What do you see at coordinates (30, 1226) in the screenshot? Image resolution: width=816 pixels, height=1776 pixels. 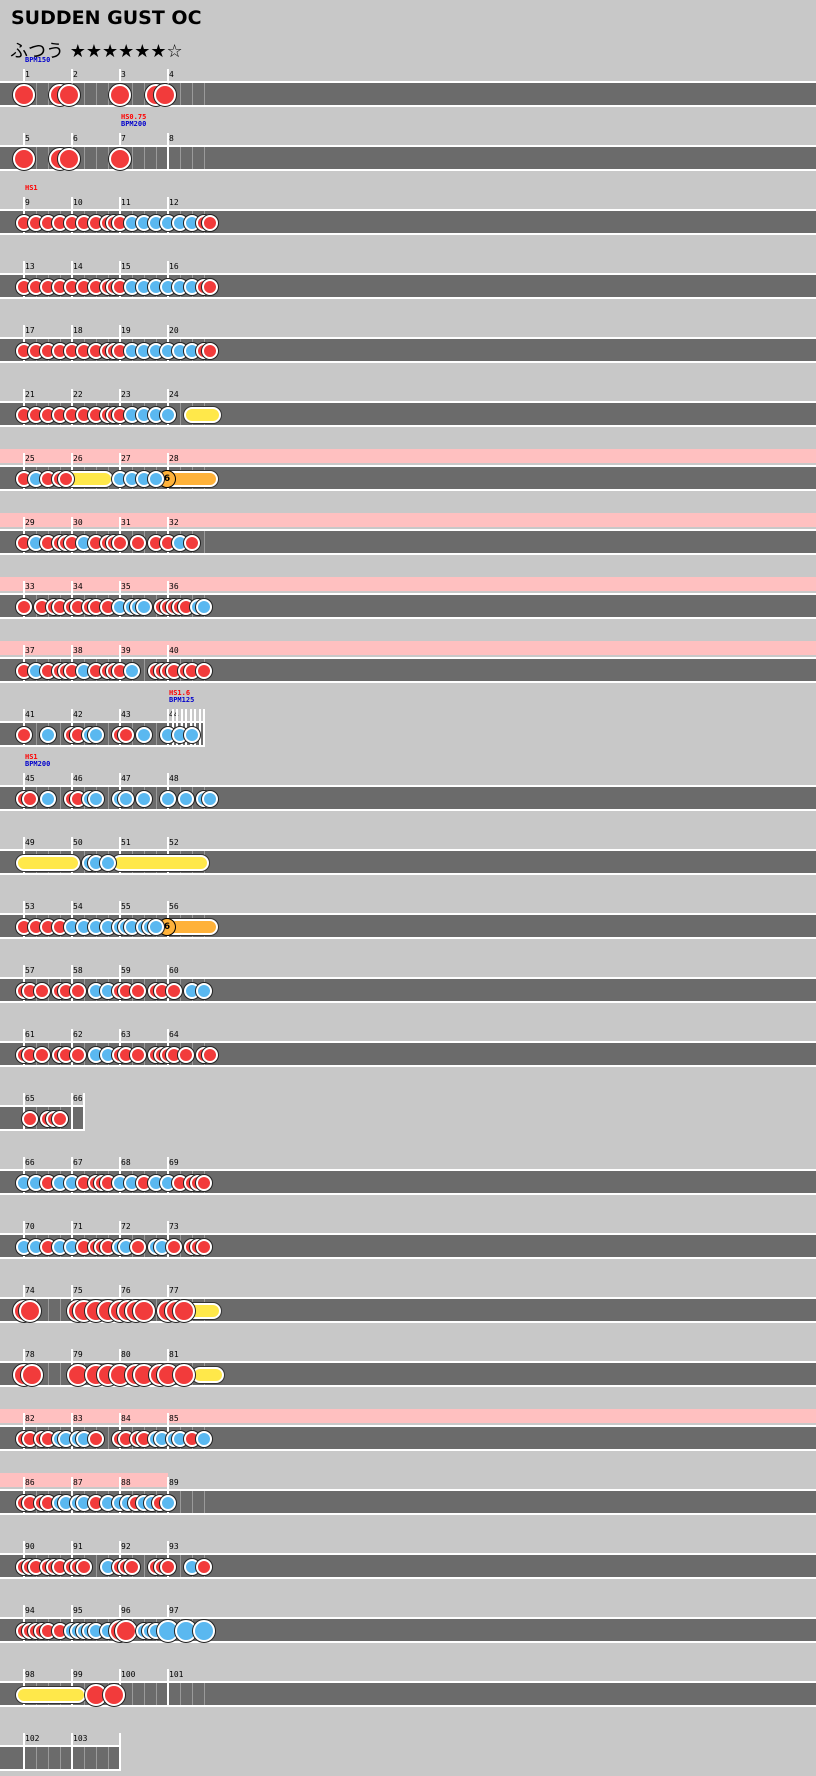 I see `measure-number: 70` at bounding box center [30, 1226].